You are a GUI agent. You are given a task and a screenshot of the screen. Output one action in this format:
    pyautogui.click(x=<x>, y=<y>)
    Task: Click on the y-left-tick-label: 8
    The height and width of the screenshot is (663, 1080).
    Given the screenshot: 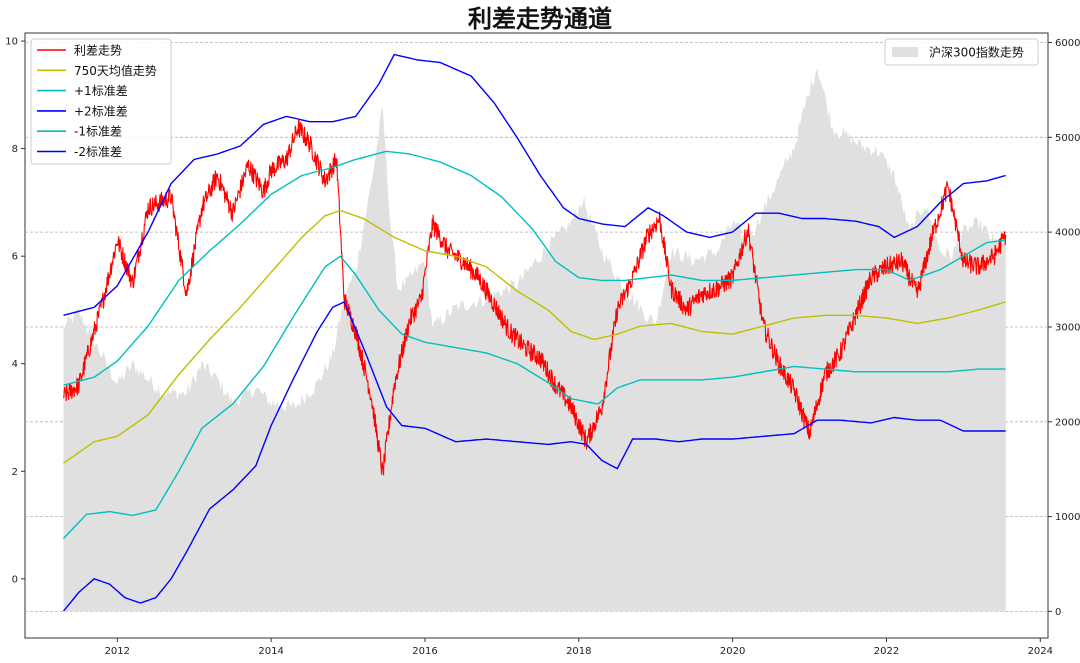 What is the action you would take?
    pyautogui.click(x=15, y=149)
    